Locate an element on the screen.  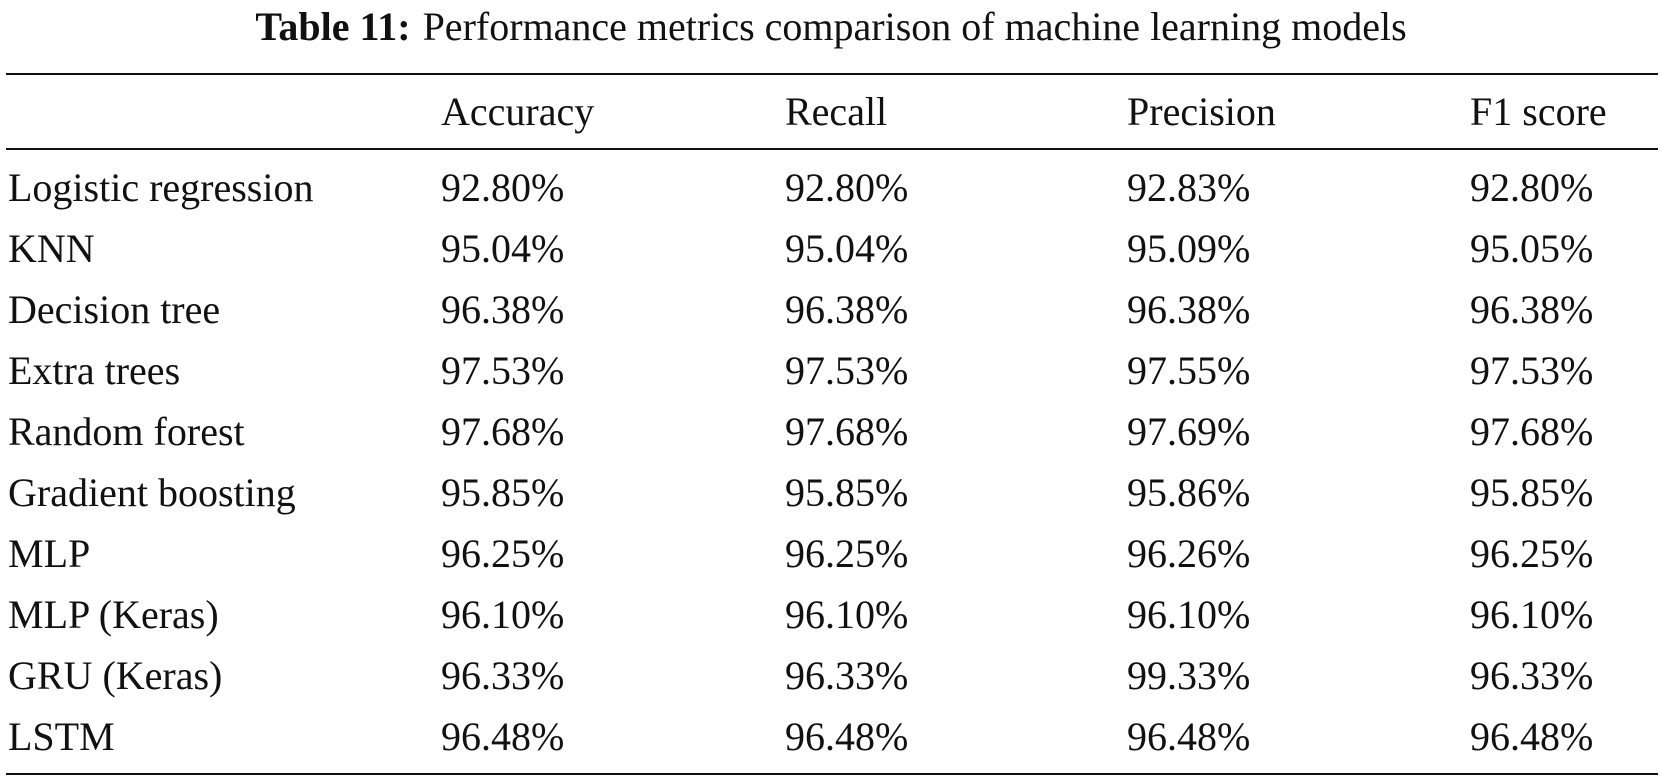
model-name: LSTM is located at coordinates (61, 736).